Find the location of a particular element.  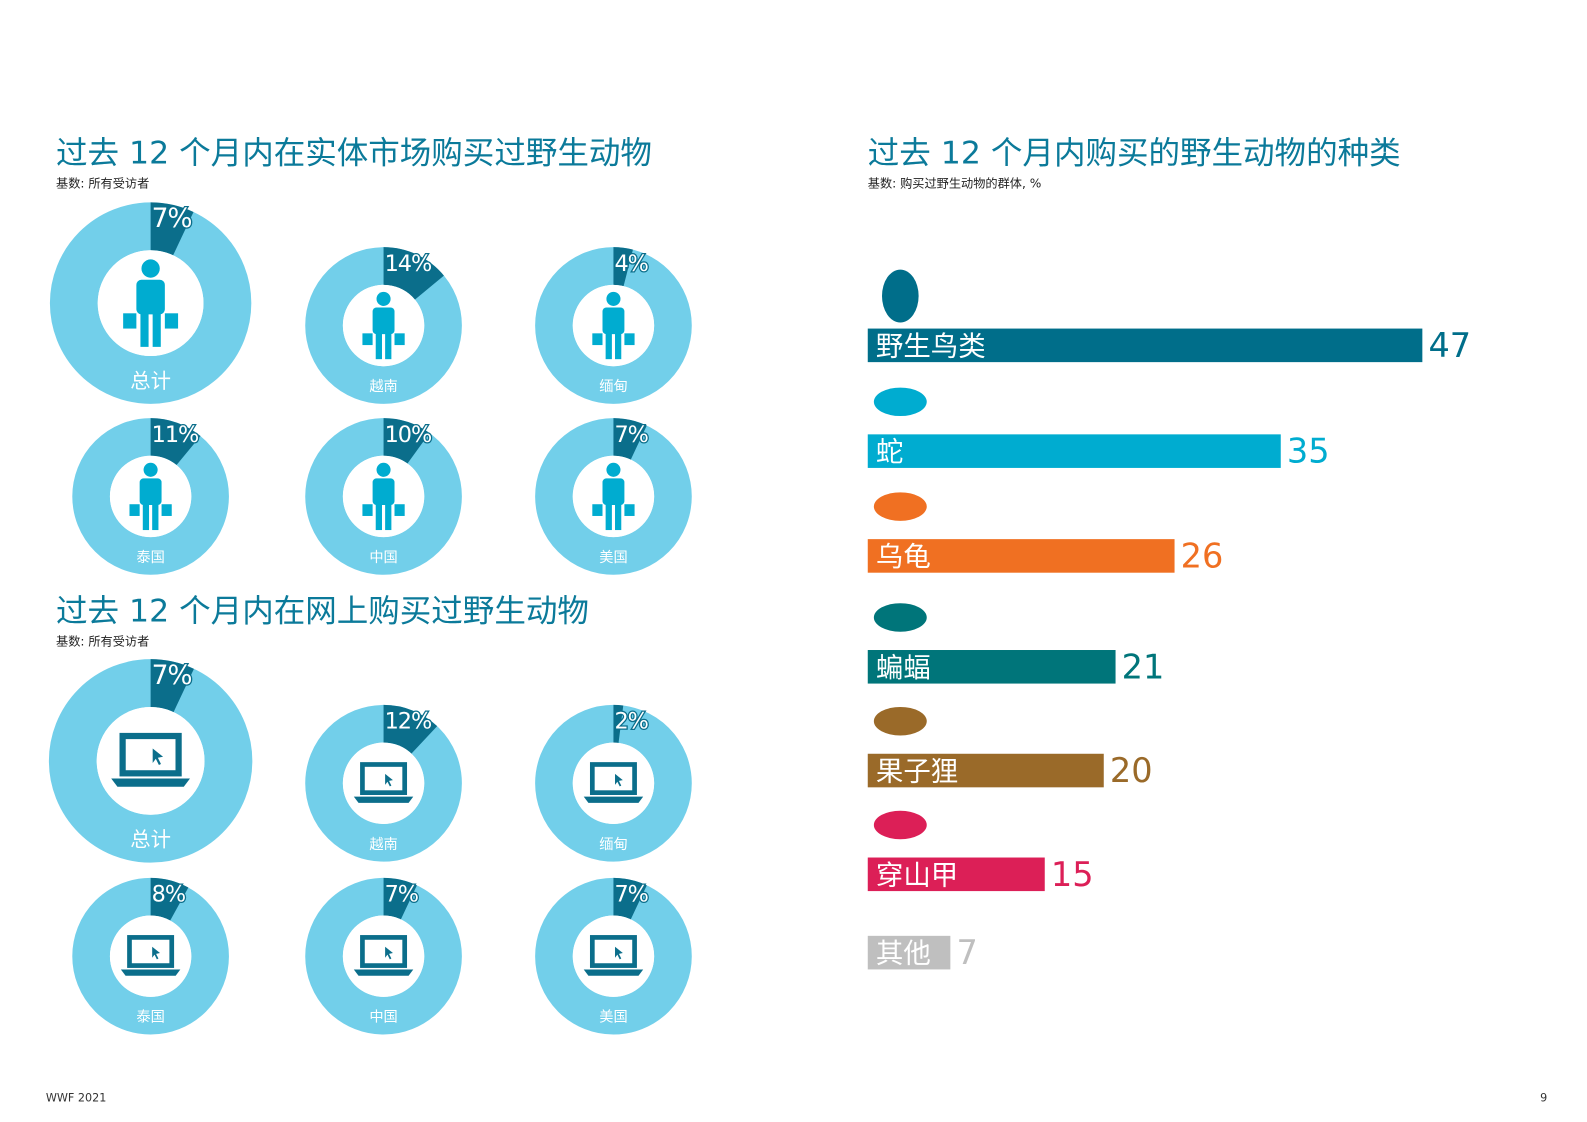

bar-category: 蝙蝠 is located at coordinates (903, 668).